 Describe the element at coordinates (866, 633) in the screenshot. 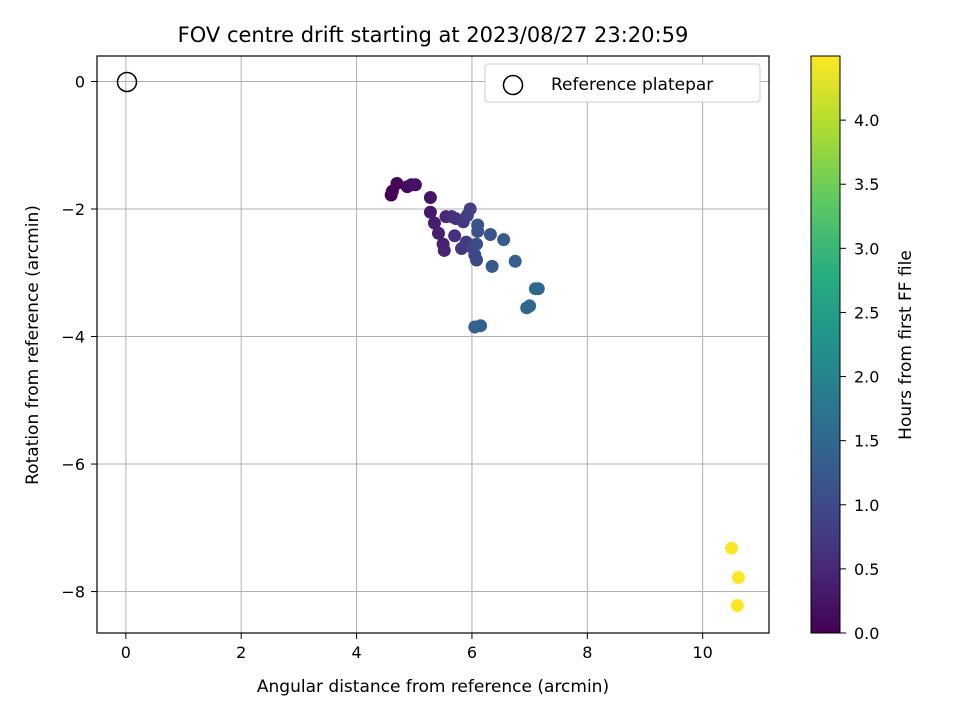

I see `colorbar-tick-label: 0.0` at that location.